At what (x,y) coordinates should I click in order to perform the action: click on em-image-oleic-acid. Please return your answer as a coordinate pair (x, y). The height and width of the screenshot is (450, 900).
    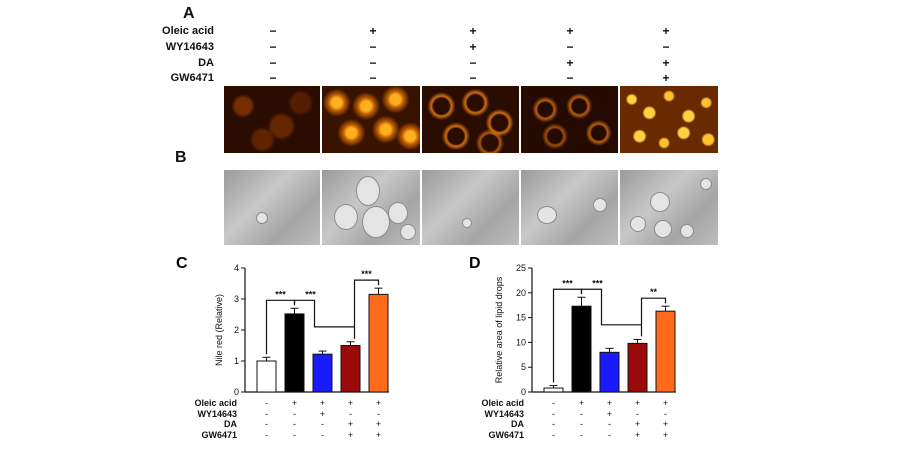
    Looking at the image, I should click on (371, 207).